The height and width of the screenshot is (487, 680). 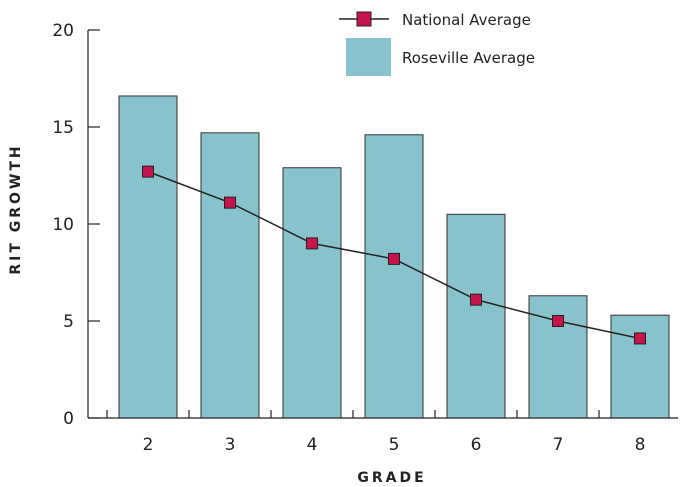 I want to click on x-tick-label: 4, so click(x=312, y=445).